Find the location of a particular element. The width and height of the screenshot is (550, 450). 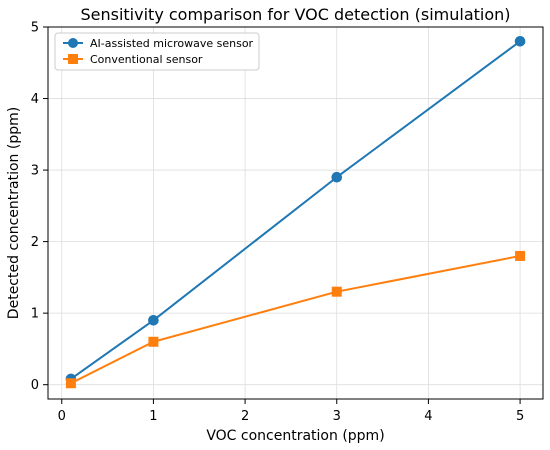

legend-marker-ai-sensor is located at coordinates (73, 43).